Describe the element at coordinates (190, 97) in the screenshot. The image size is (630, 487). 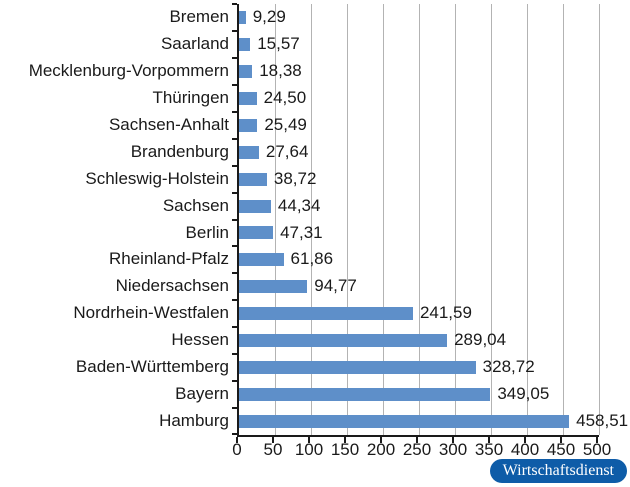
I see `category-label: Thüringen` at that location.